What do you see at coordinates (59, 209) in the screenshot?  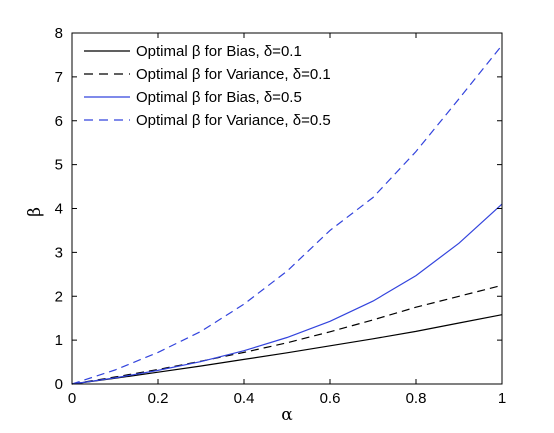 I see `y-tick-label: 4` at bounding box center [59, 209].